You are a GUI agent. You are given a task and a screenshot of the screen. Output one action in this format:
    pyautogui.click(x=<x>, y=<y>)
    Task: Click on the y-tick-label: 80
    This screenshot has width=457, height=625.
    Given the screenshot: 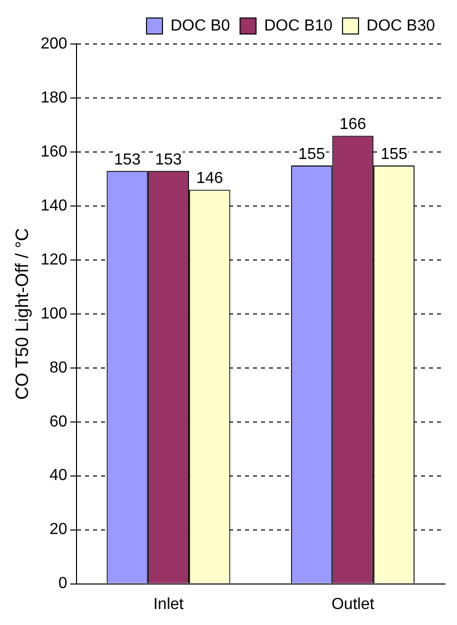 What is the action you would take?
    pyautogui.click(x=59, y=367)
    